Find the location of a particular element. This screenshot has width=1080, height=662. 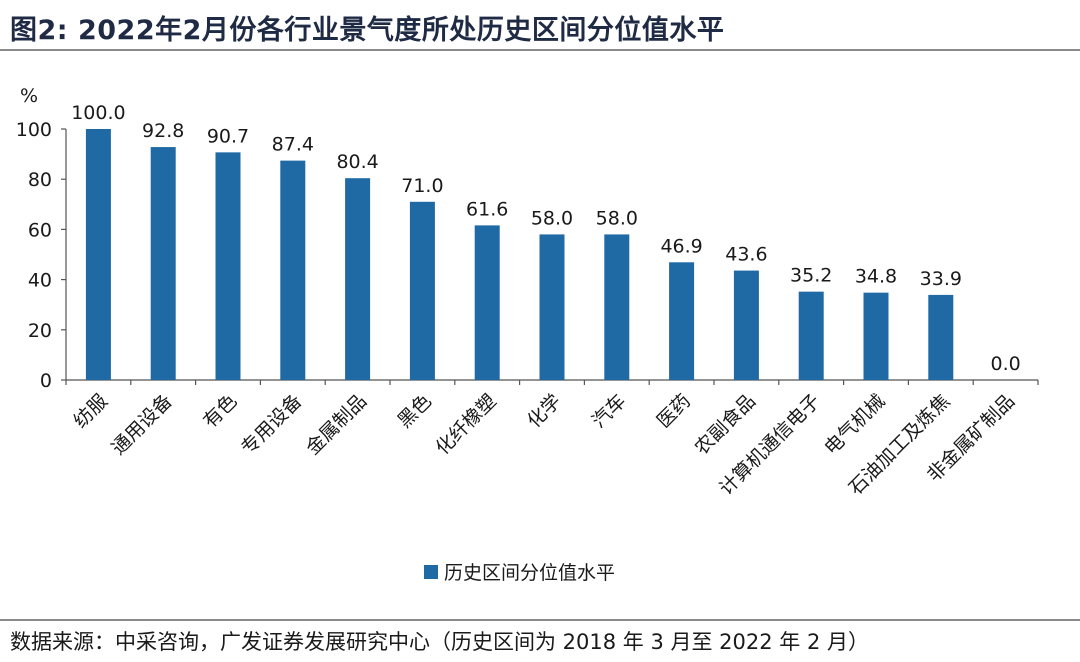

category-label: 有色 is located at coordinates (220, 411).